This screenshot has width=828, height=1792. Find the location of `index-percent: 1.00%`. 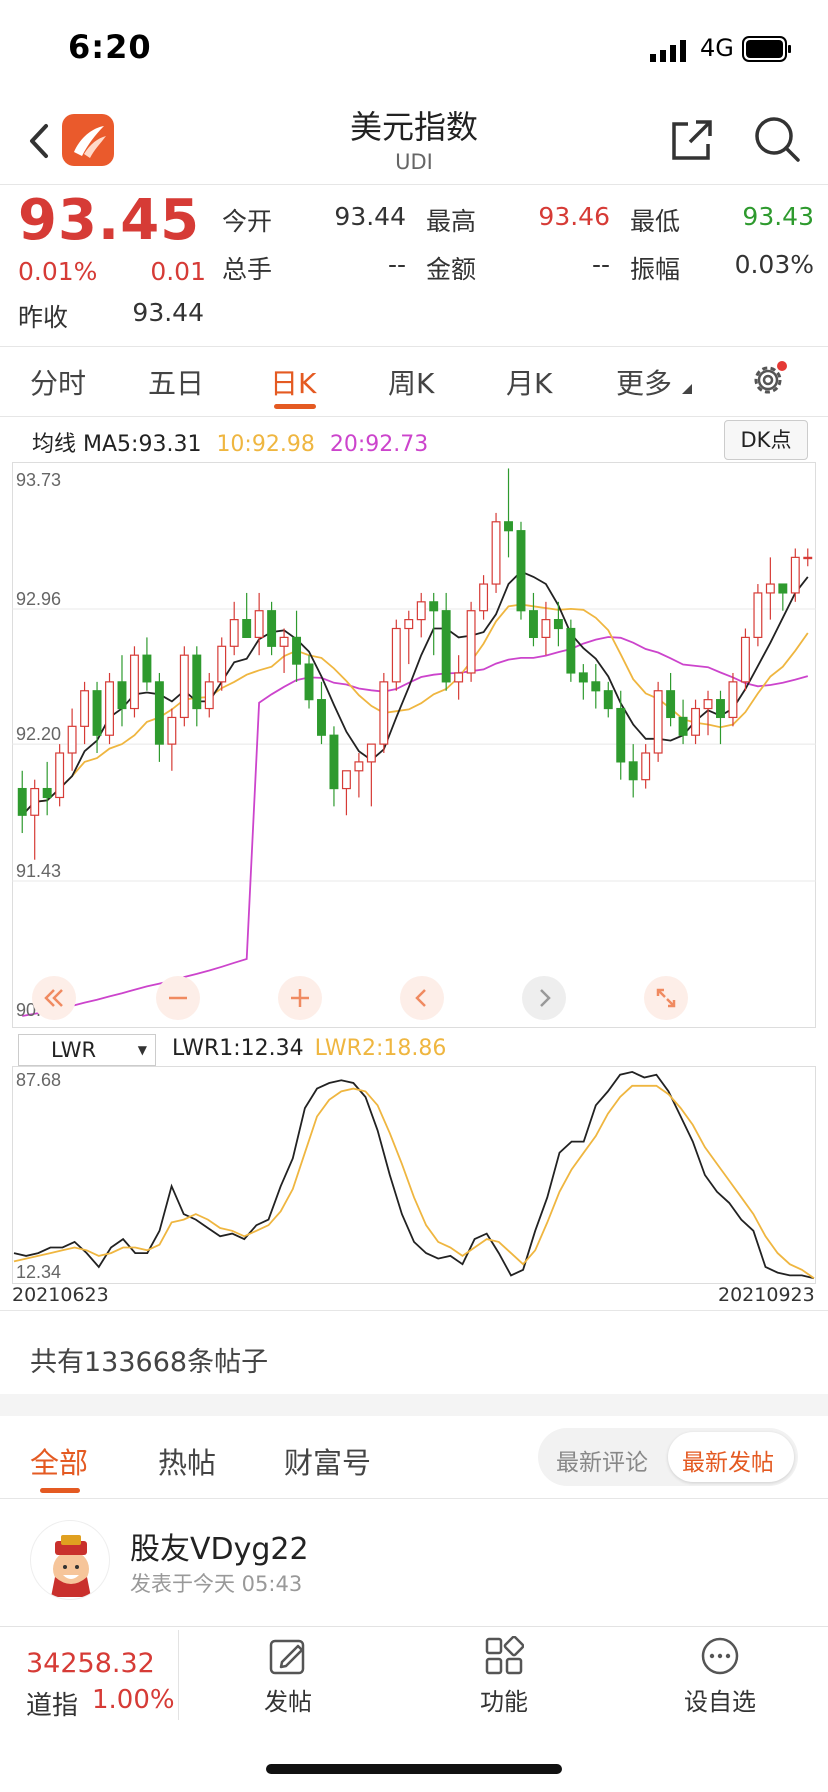

index-percent: 1.00% is located at coordinates (133, 1700).